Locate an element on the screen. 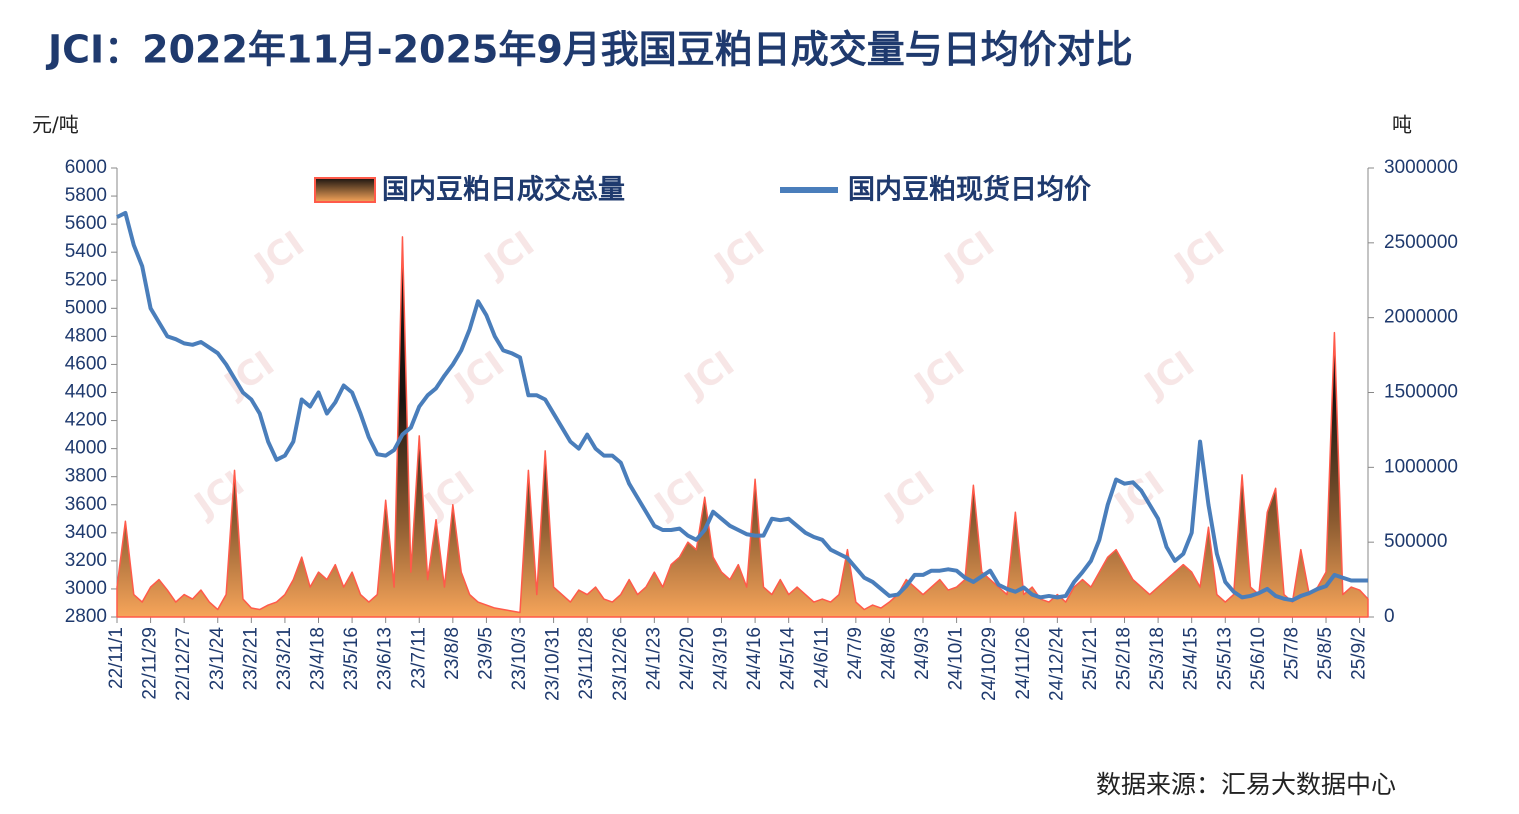 Image resolution: width=1519 pixels, height=814 pixels. x-tick-label: 24/4/16 is located at coordinates (754, 658).